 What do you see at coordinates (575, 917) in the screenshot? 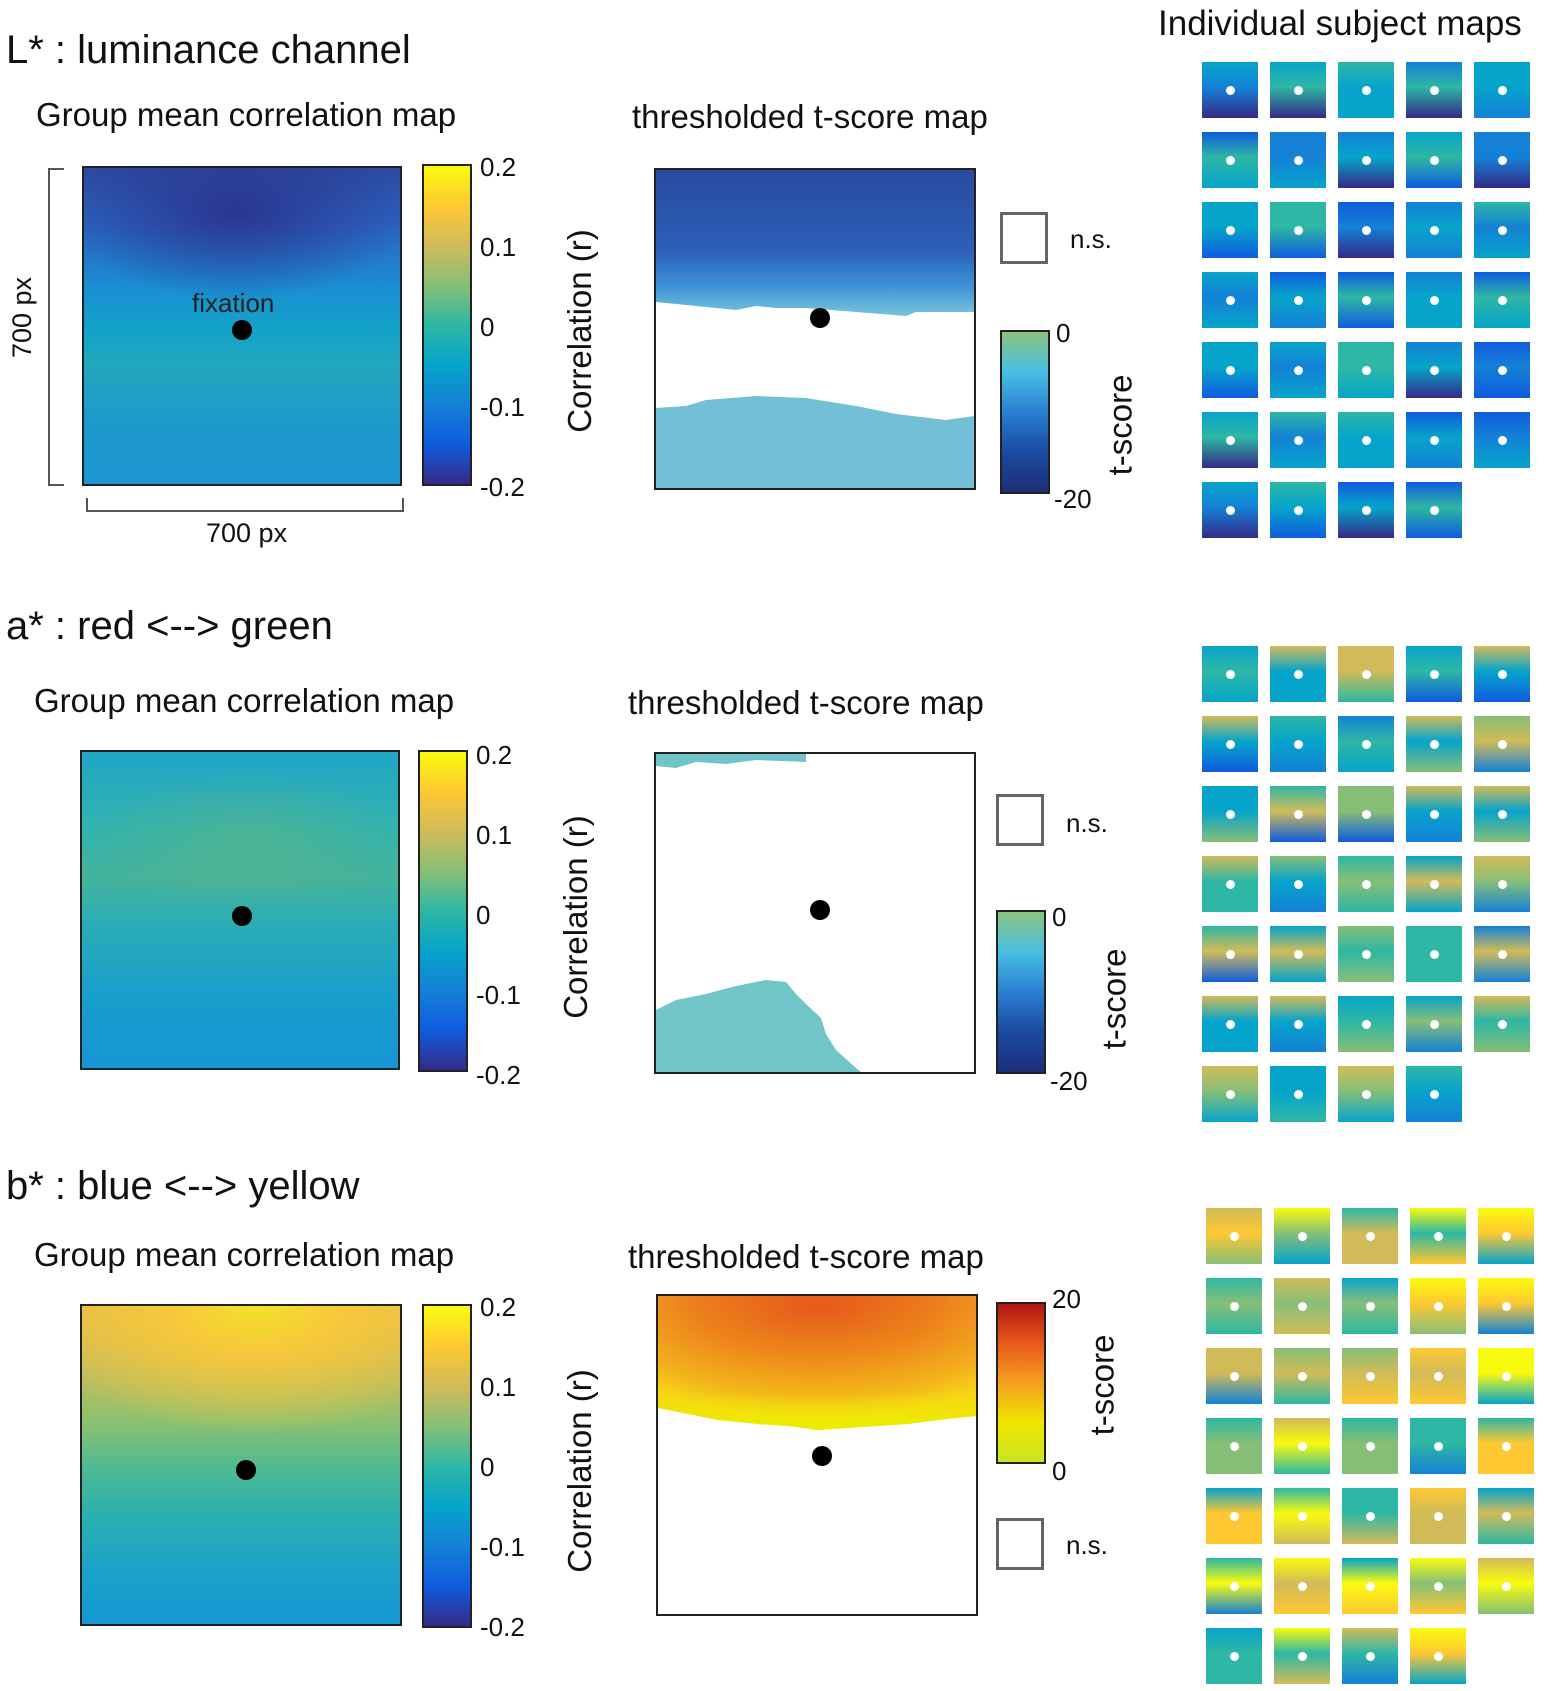
I see `correlation-axis-label: Correlation (r)` at bounding box center [575, 917].